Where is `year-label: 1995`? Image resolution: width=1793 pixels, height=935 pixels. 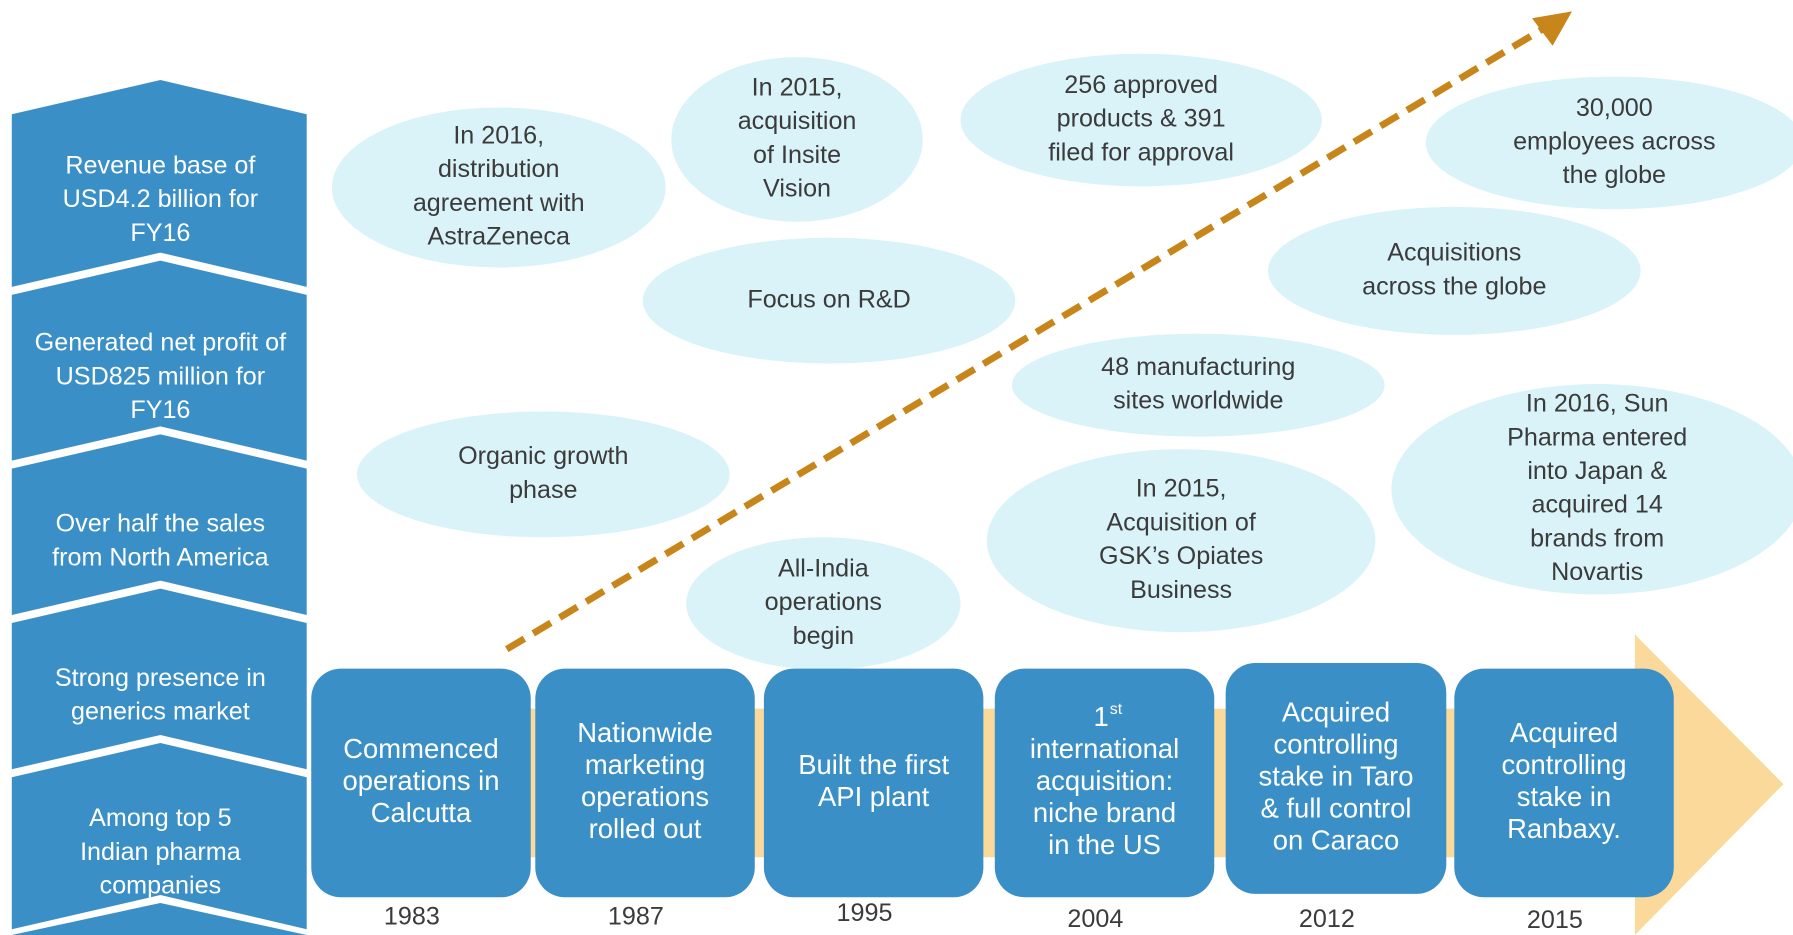 year-label: 1995 is located at coordinates (865, 913).